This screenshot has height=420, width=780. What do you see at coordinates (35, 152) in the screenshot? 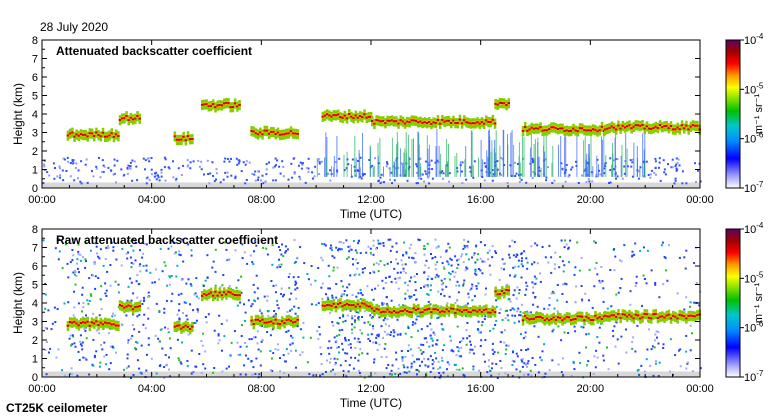
I see `y-tick-label: 2` at bounding box center [35, 152].